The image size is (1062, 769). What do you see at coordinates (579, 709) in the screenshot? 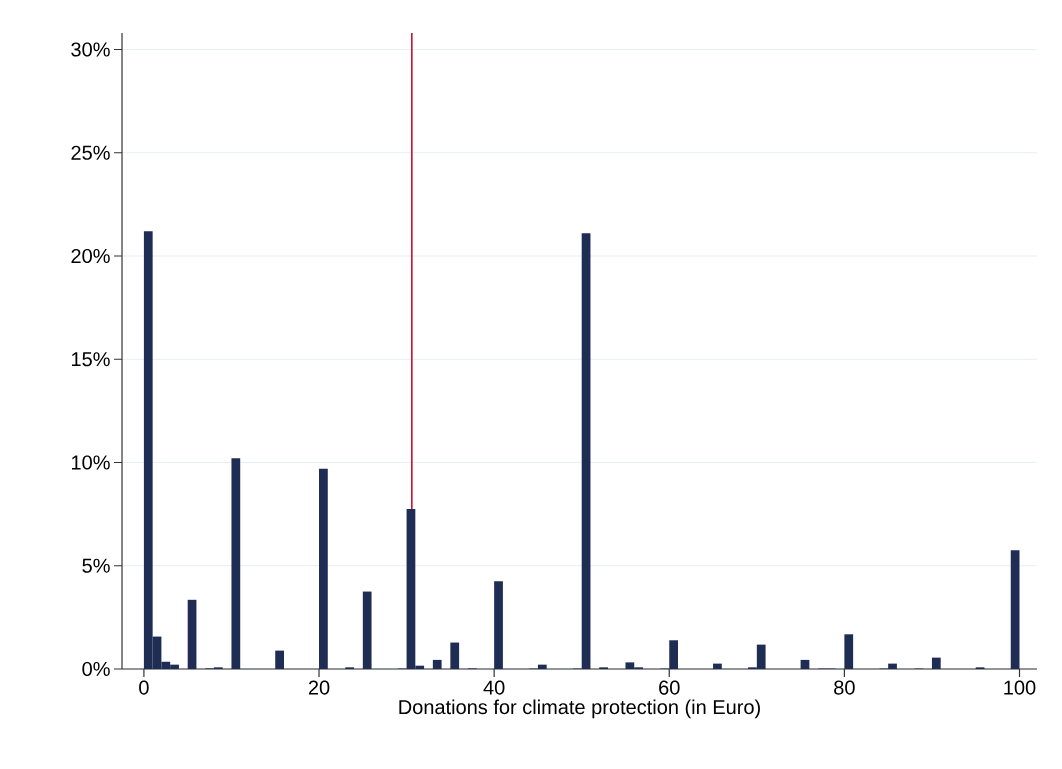
I see `x-axis-title: Donations for climate protection (in Euro)` at bounding box center [579, 709].